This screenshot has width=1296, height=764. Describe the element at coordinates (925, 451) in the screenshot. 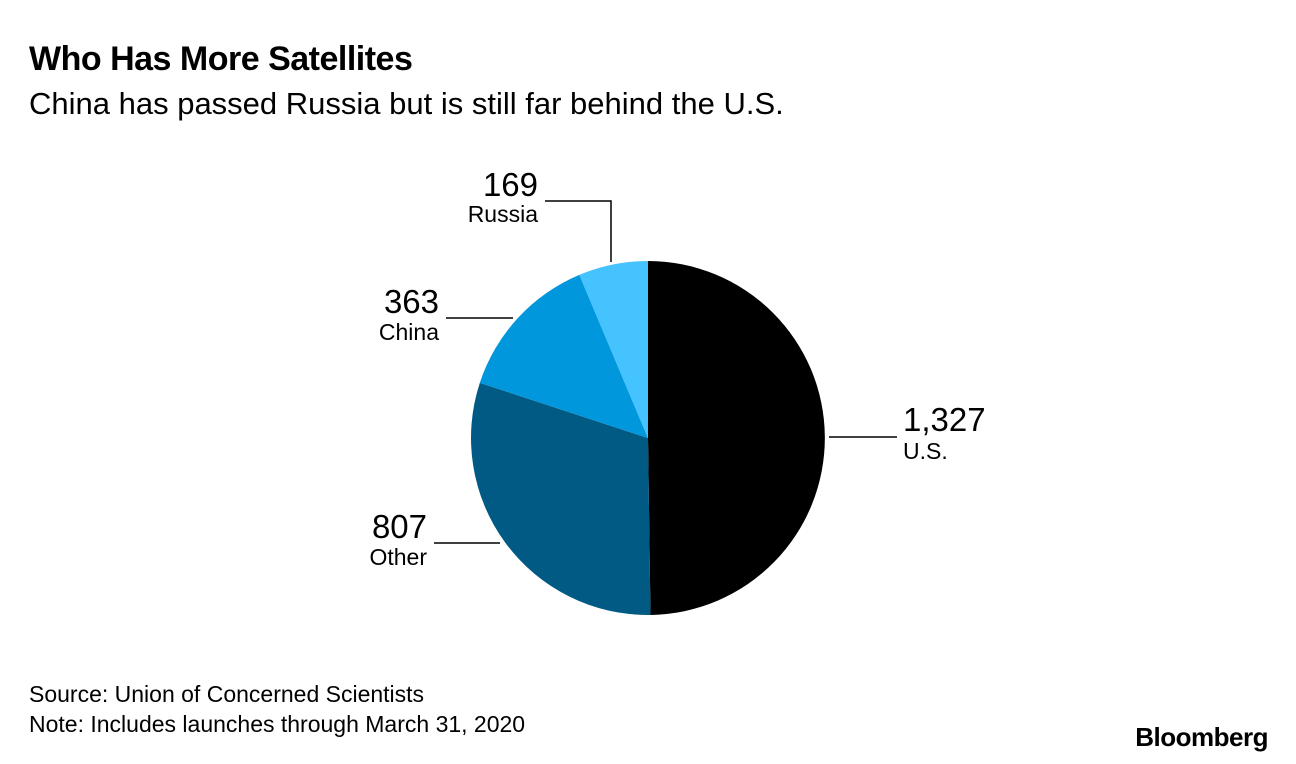

I see `slice-label-us: U.S.` at that location.